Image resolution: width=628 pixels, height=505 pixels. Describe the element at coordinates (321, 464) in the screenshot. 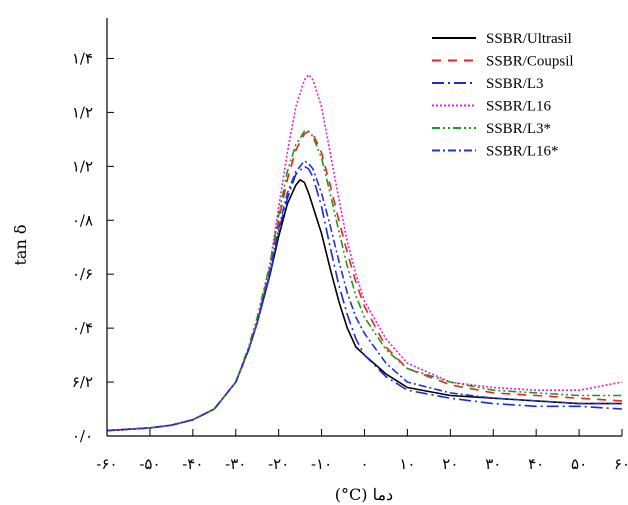

I see `x-tick-label: -۱۰` at that location.